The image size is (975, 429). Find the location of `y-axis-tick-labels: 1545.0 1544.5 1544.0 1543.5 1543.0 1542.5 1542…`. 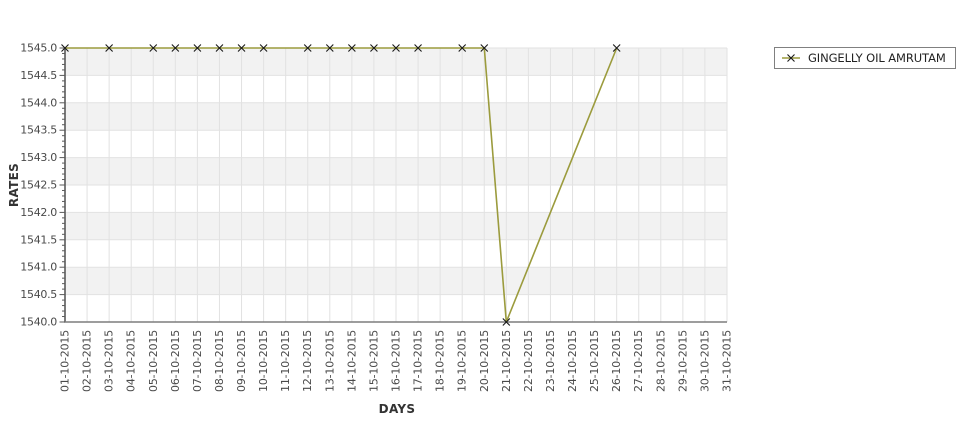

y-axis-tick-labels: 1545.0 1544.5 1544.0 1543.5 1543.0 1542.5 1542… is located at coordinates (38, 185).